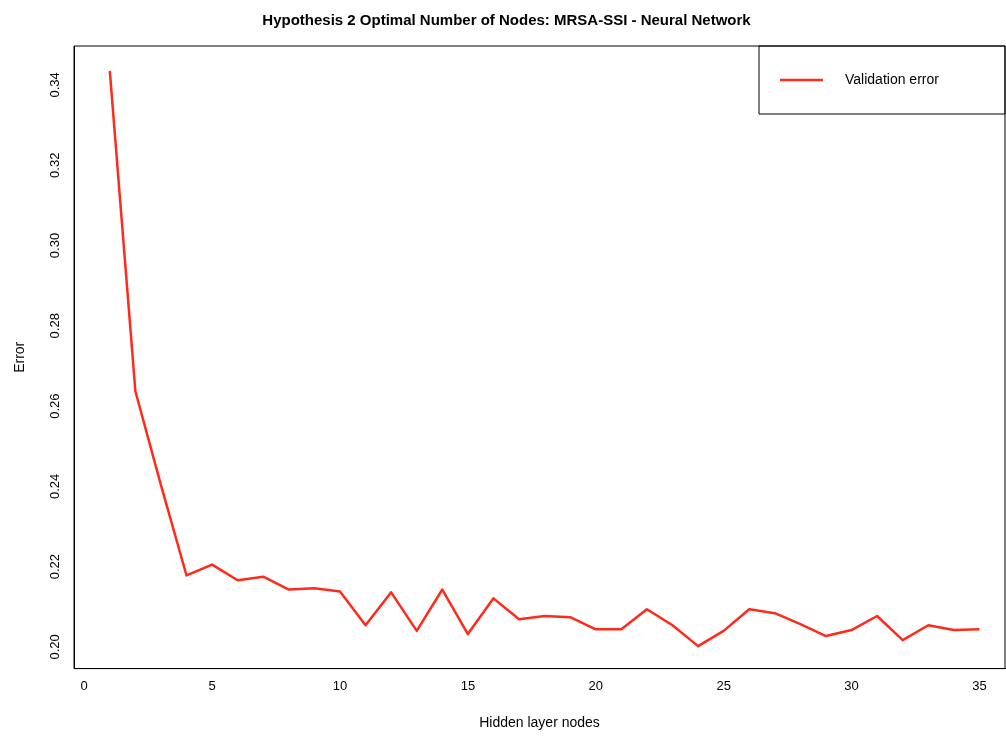 This screenshot has width=1006, height=744. What do you see at coordinates (468, 685) in the screenshot?
I see `x-tick-label: 15` at bounding box center [468, 685].